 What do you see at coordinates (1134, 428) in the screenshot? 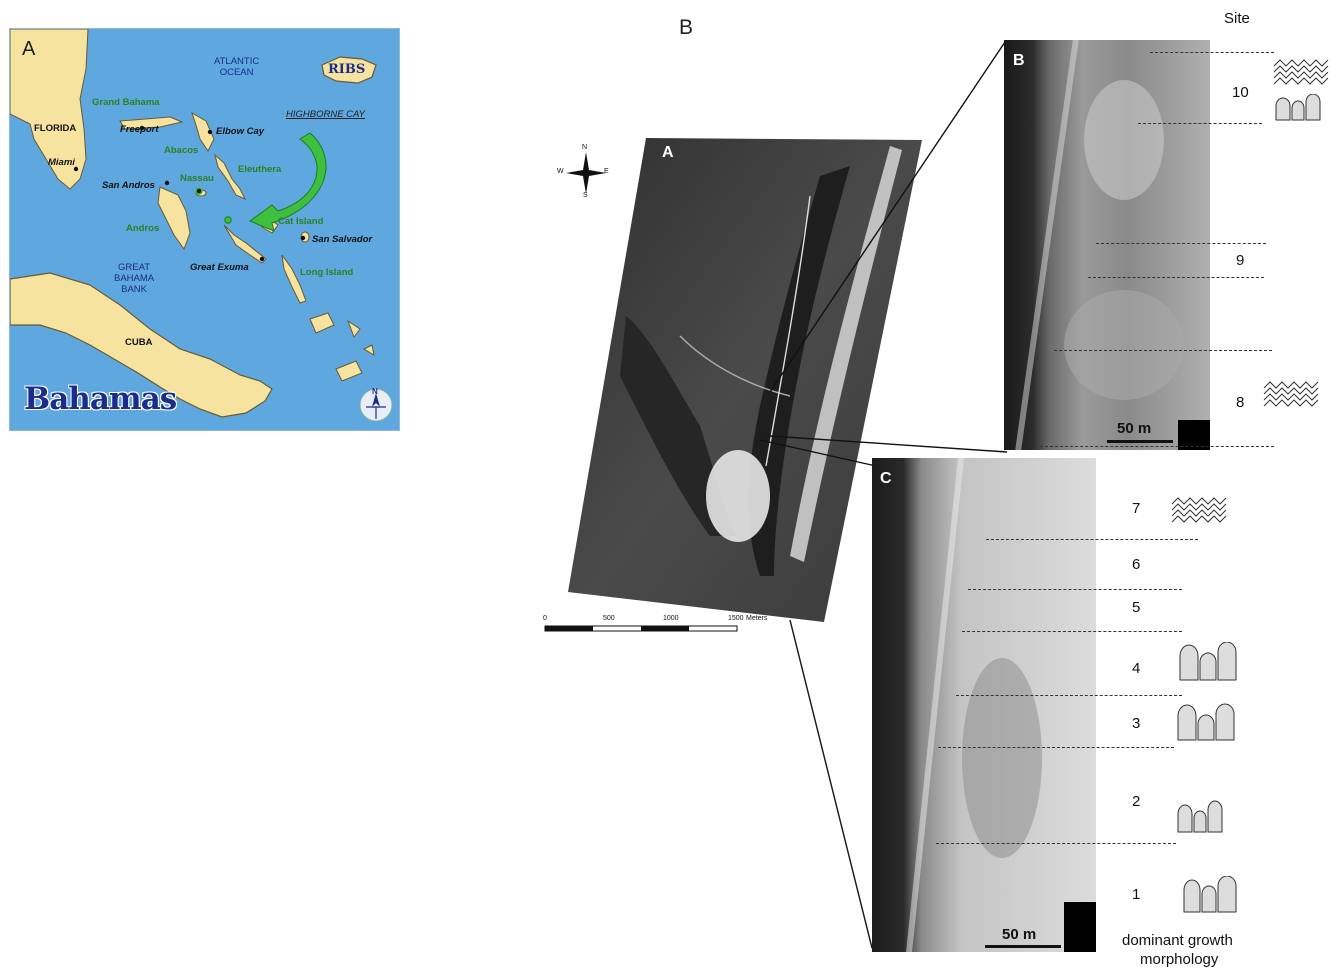
I see `inset-b-scale: 50 m` at bounding box center [1134, 428].